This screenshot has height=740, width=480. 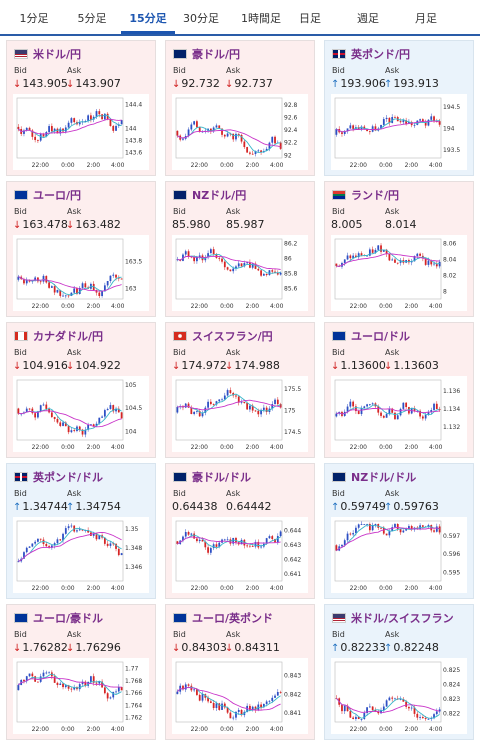 I want to click on pair-title: NZドル/ドル, so click(x=374, y=477).